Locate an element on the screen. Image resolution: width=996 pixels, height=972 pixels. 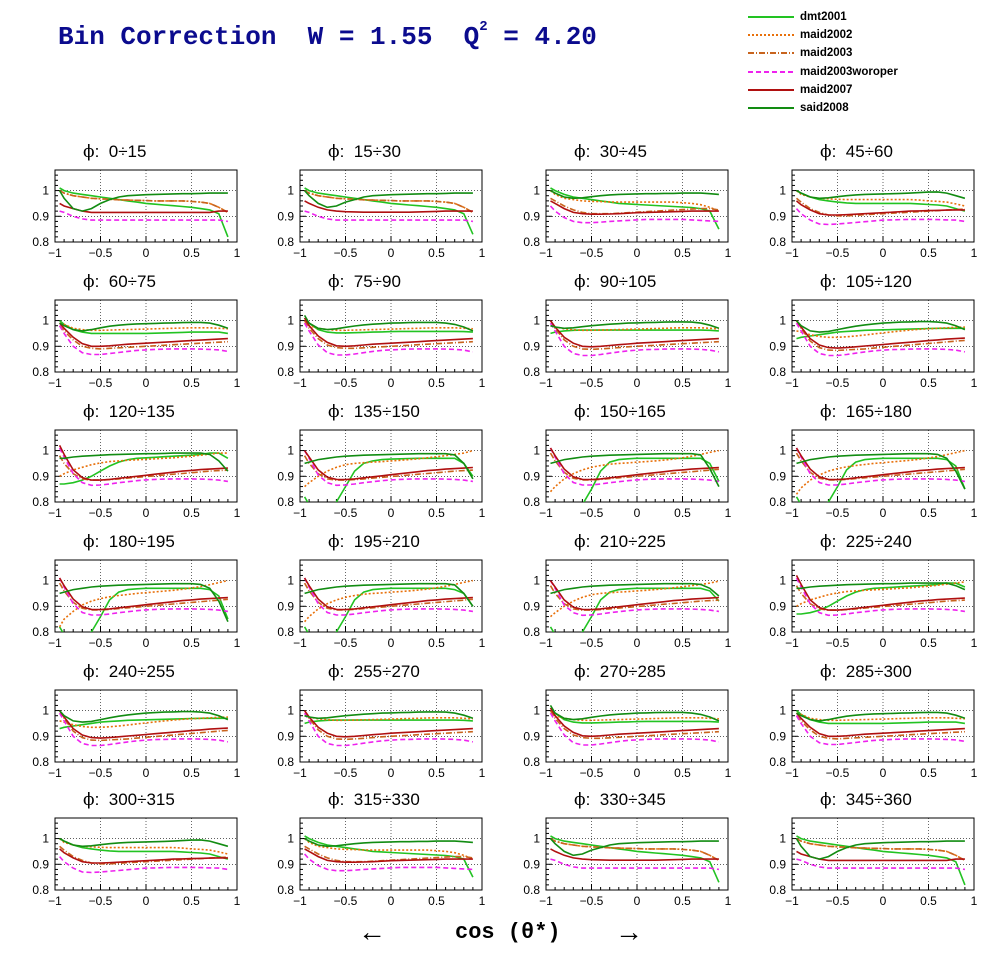
panel-title-range: : 120÷135 is located at coordinates (134, 411).